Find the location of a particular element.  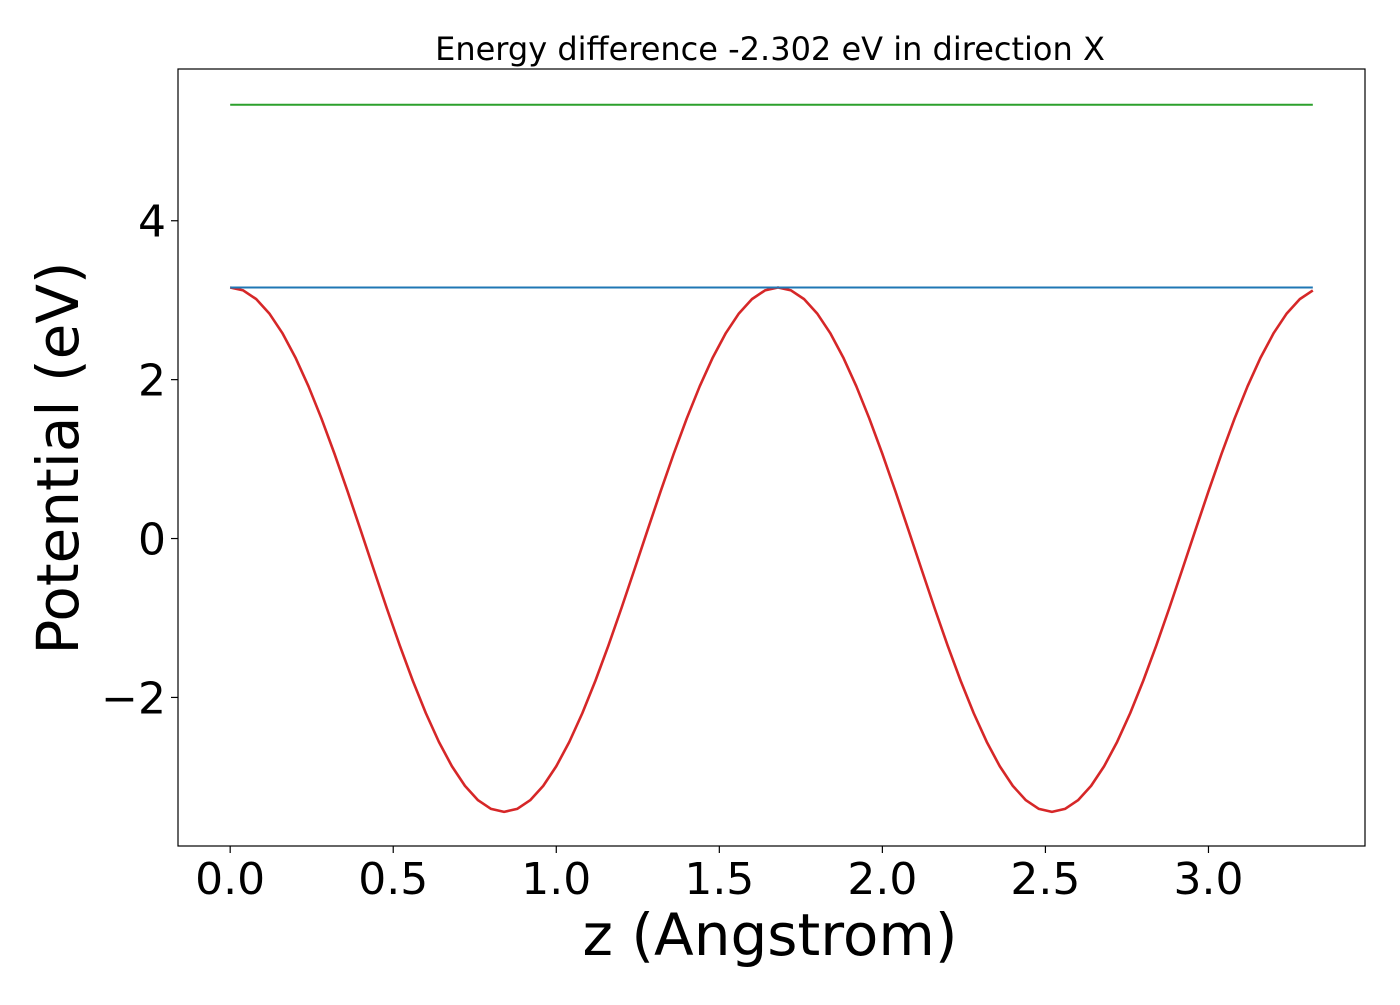

y-tick-label: −2 is located at coordinates (133, 698).